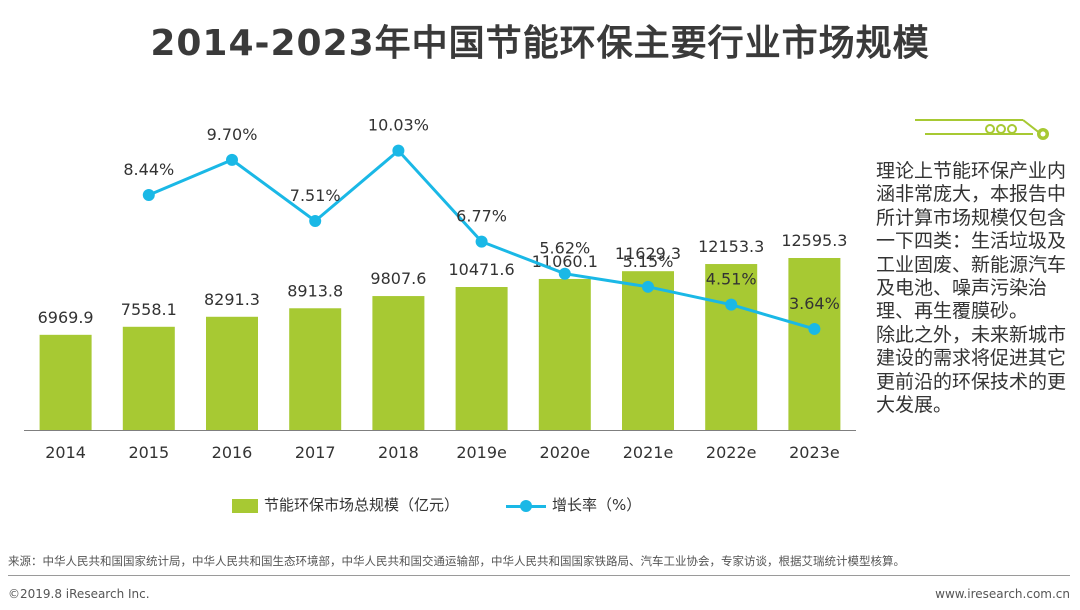 This screenshot has width=1080, height=610. What do you see at coordinates (731, 452) in the screenshot?
I see `x-tick-2022e: 2022e` at bounding box center [731, 452].